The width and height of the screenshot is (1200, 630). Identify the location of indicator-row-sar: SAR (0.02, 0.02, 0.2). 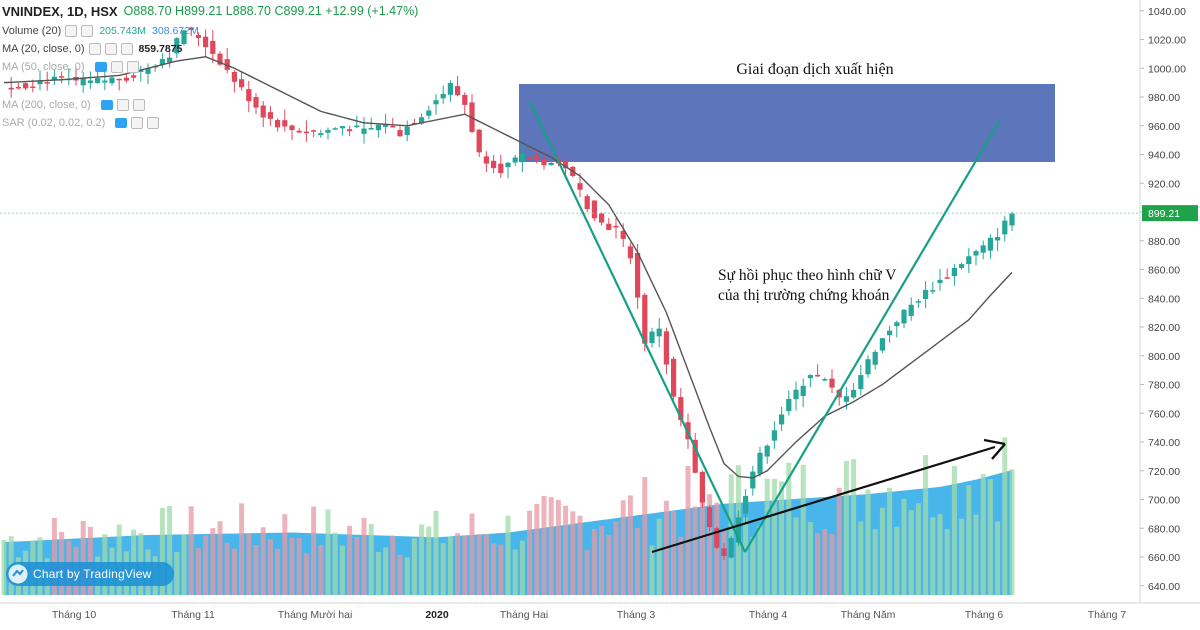
(81, 123).